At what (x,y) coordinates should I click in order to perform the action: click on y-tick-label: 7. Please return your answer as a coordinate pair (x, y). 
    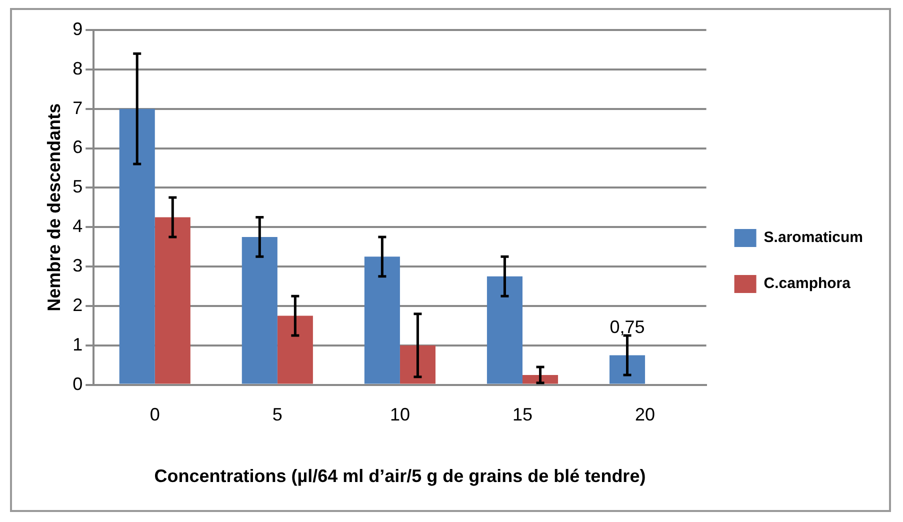
    Looking at the image, I should click on (77, 108).